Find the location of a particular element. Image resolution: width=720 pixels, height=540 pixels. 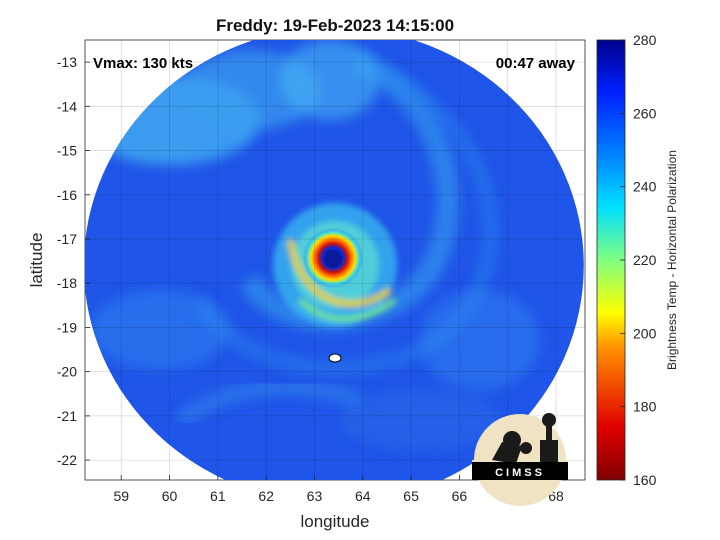

x-tick-label: 60 is located at coordinates (170, 496).